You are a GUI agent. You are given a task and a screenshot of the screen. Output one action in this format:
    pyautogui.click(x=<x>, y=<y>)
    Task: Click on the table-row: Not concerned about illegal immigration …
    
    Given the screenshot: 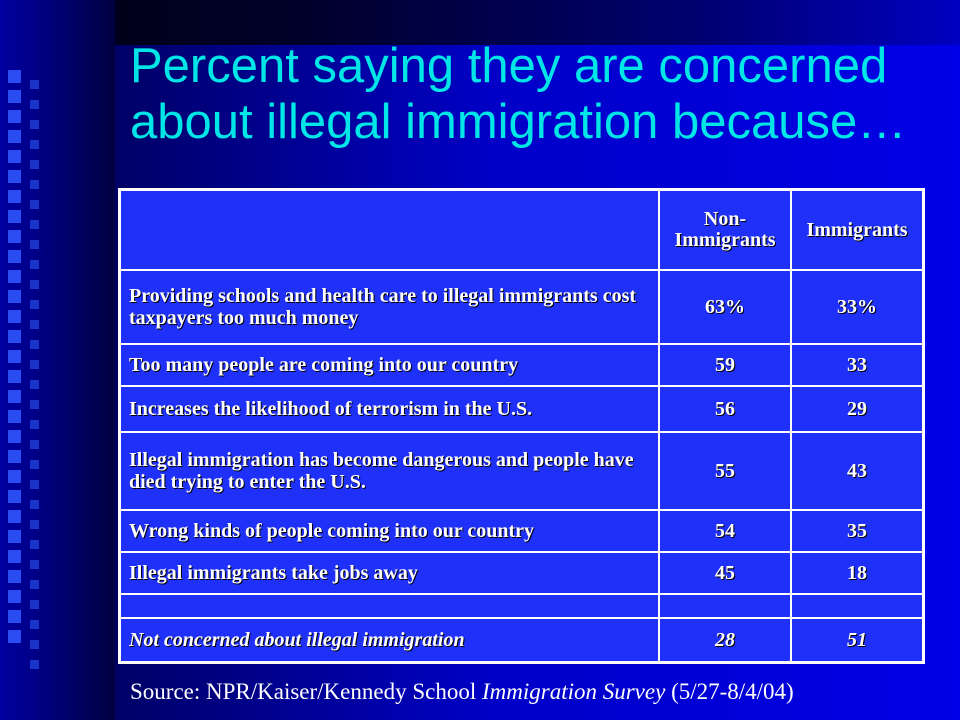 What is the action you would take?
    pyautogui.click(x=521, y=640)
    